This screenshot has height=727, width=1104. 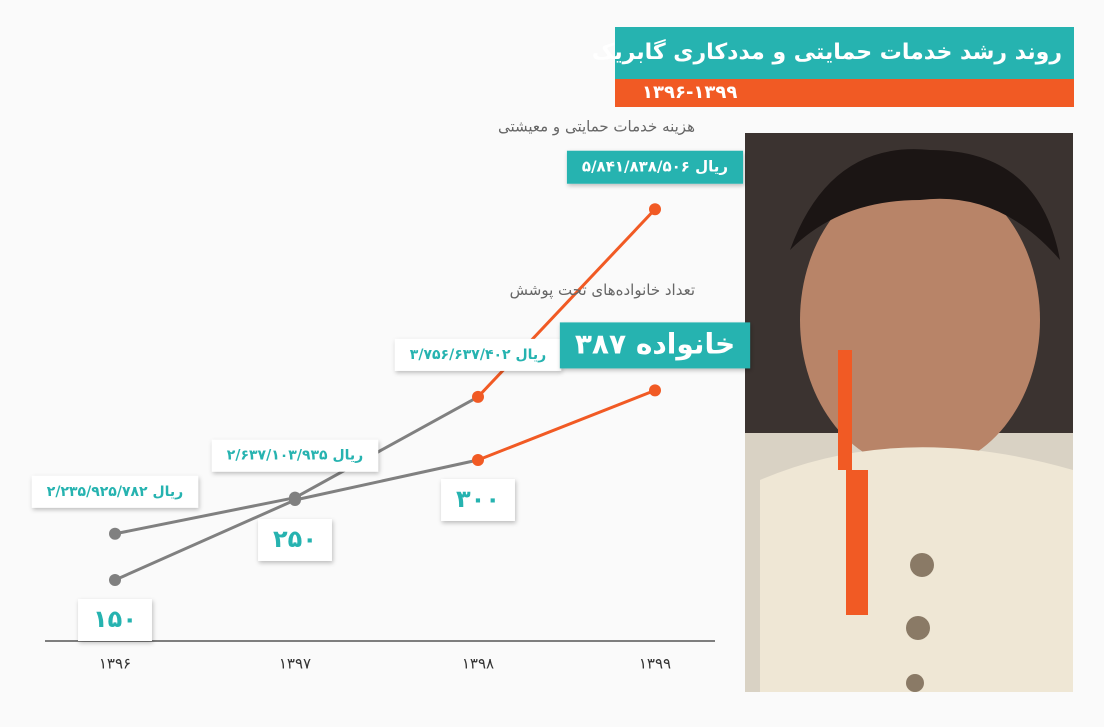 I want to click on data-label: ۱۵۰, so click(x=115, y=619).